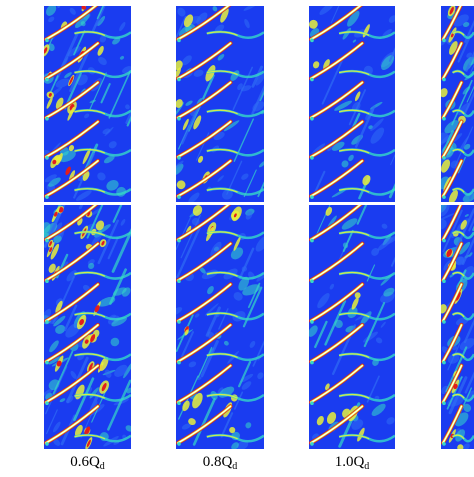  Describe the element at coordinates (352, 463) in the screenshot. I see `caption-c3: 1.0Qd` at that location.